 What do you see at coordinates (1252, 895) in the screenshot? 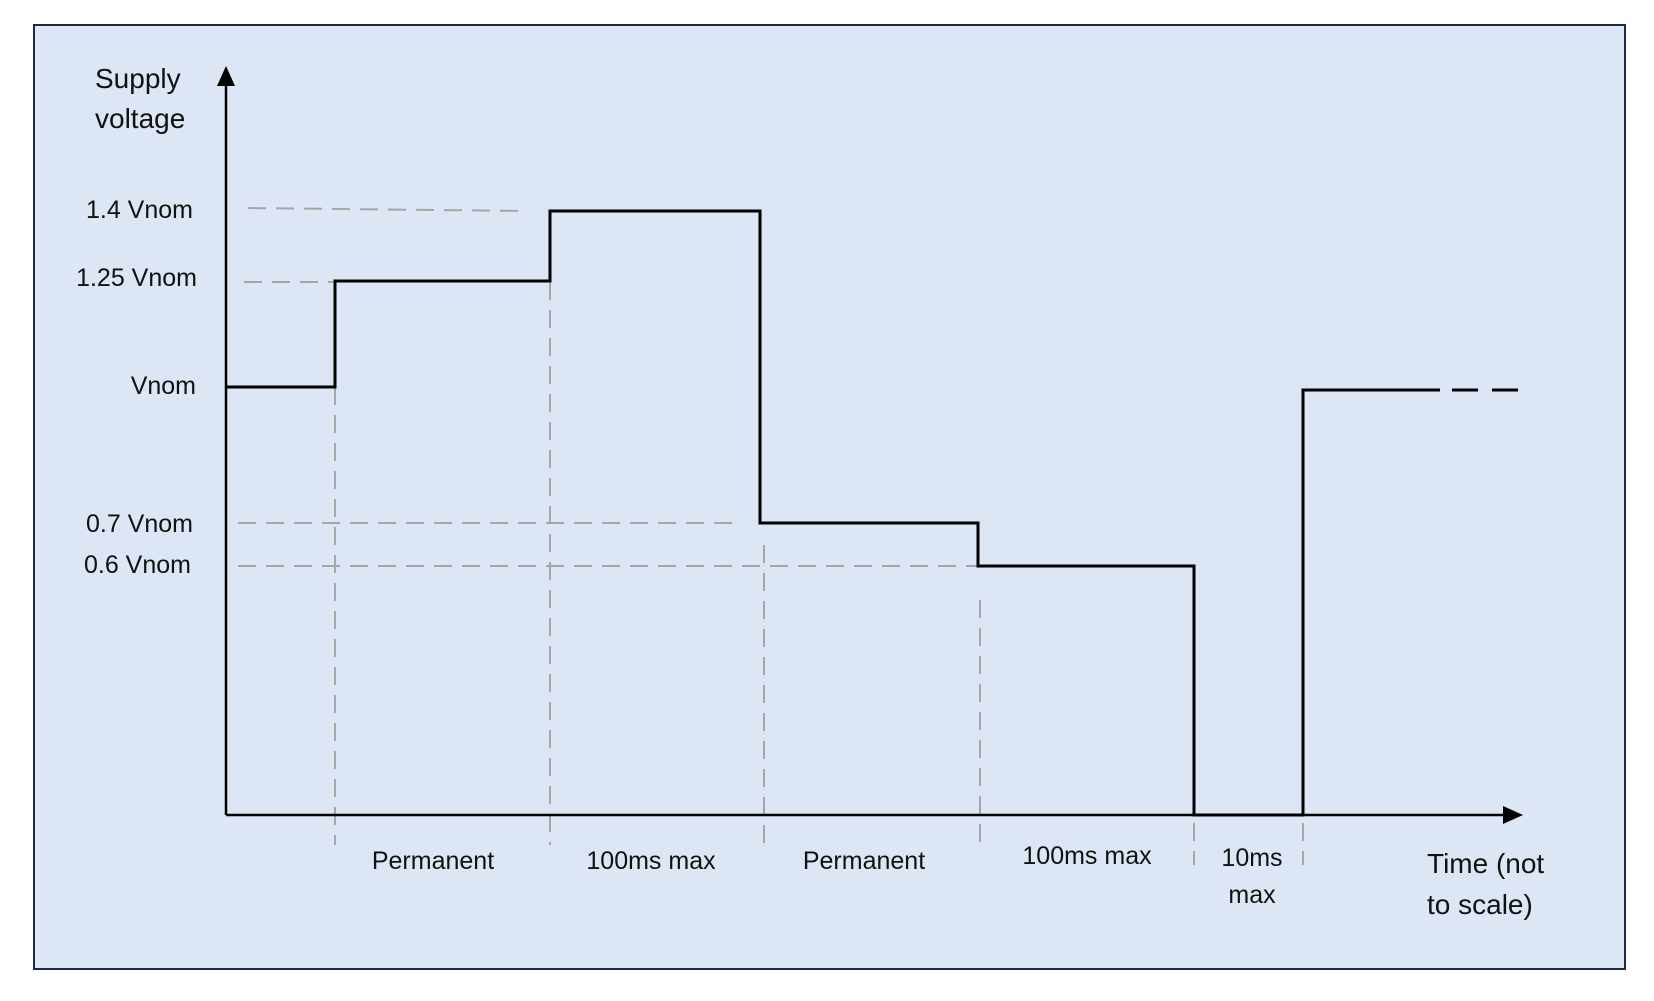
I see `segment-label-10ms-line2: max` at bounding box center [1252, 895].